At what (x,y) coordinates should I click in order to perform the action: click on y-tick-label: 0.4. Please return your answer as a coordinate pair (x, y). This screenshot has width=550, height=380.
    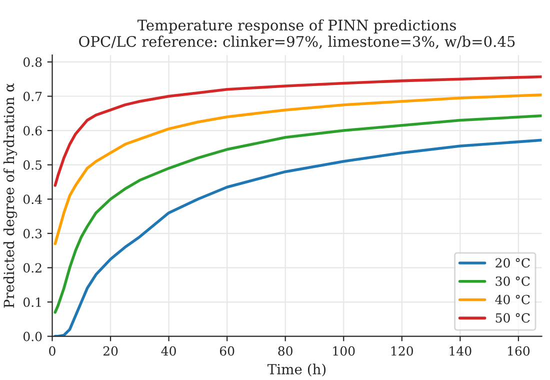
    Looking at the image, I should click on (32, 199).